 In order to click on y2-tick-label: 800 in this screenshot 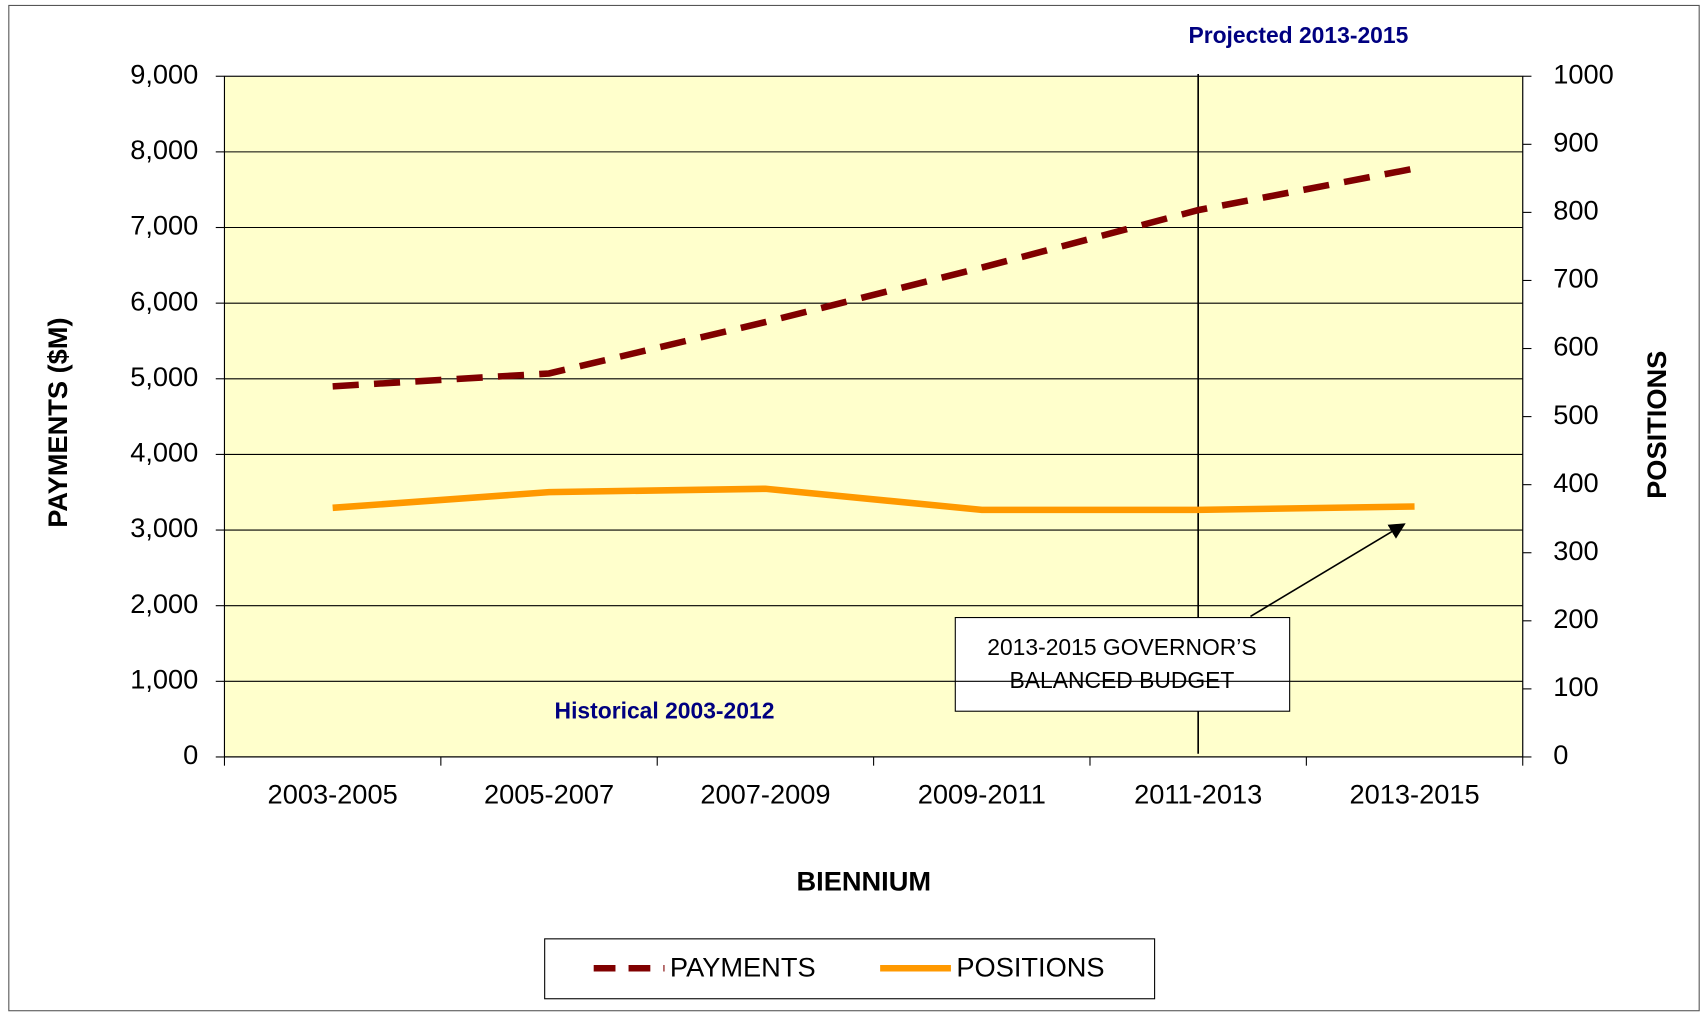, I will do `click(1575, 210)`.